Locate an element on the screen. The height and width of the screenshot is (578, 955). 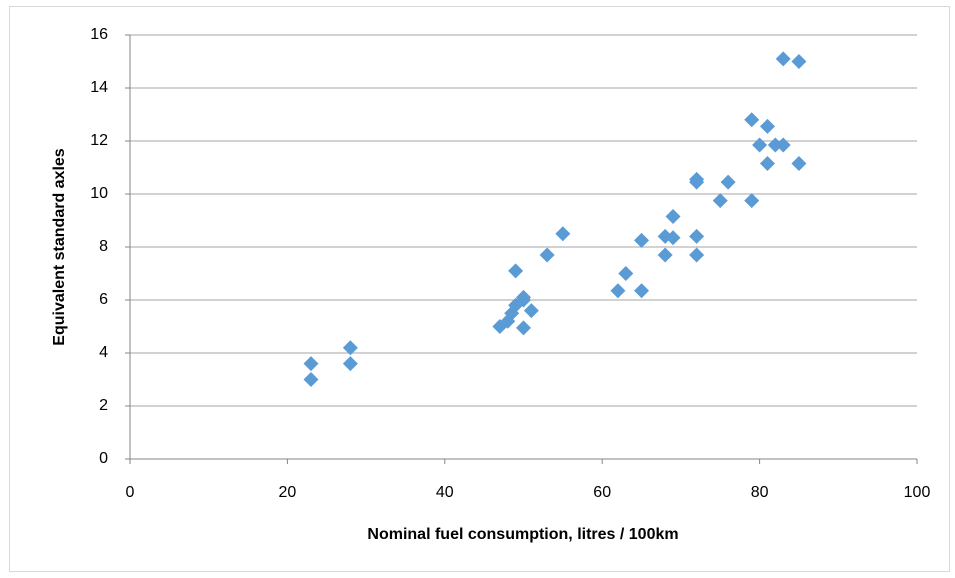
x-tick-label: 20 is located at coordinates (288, 492).